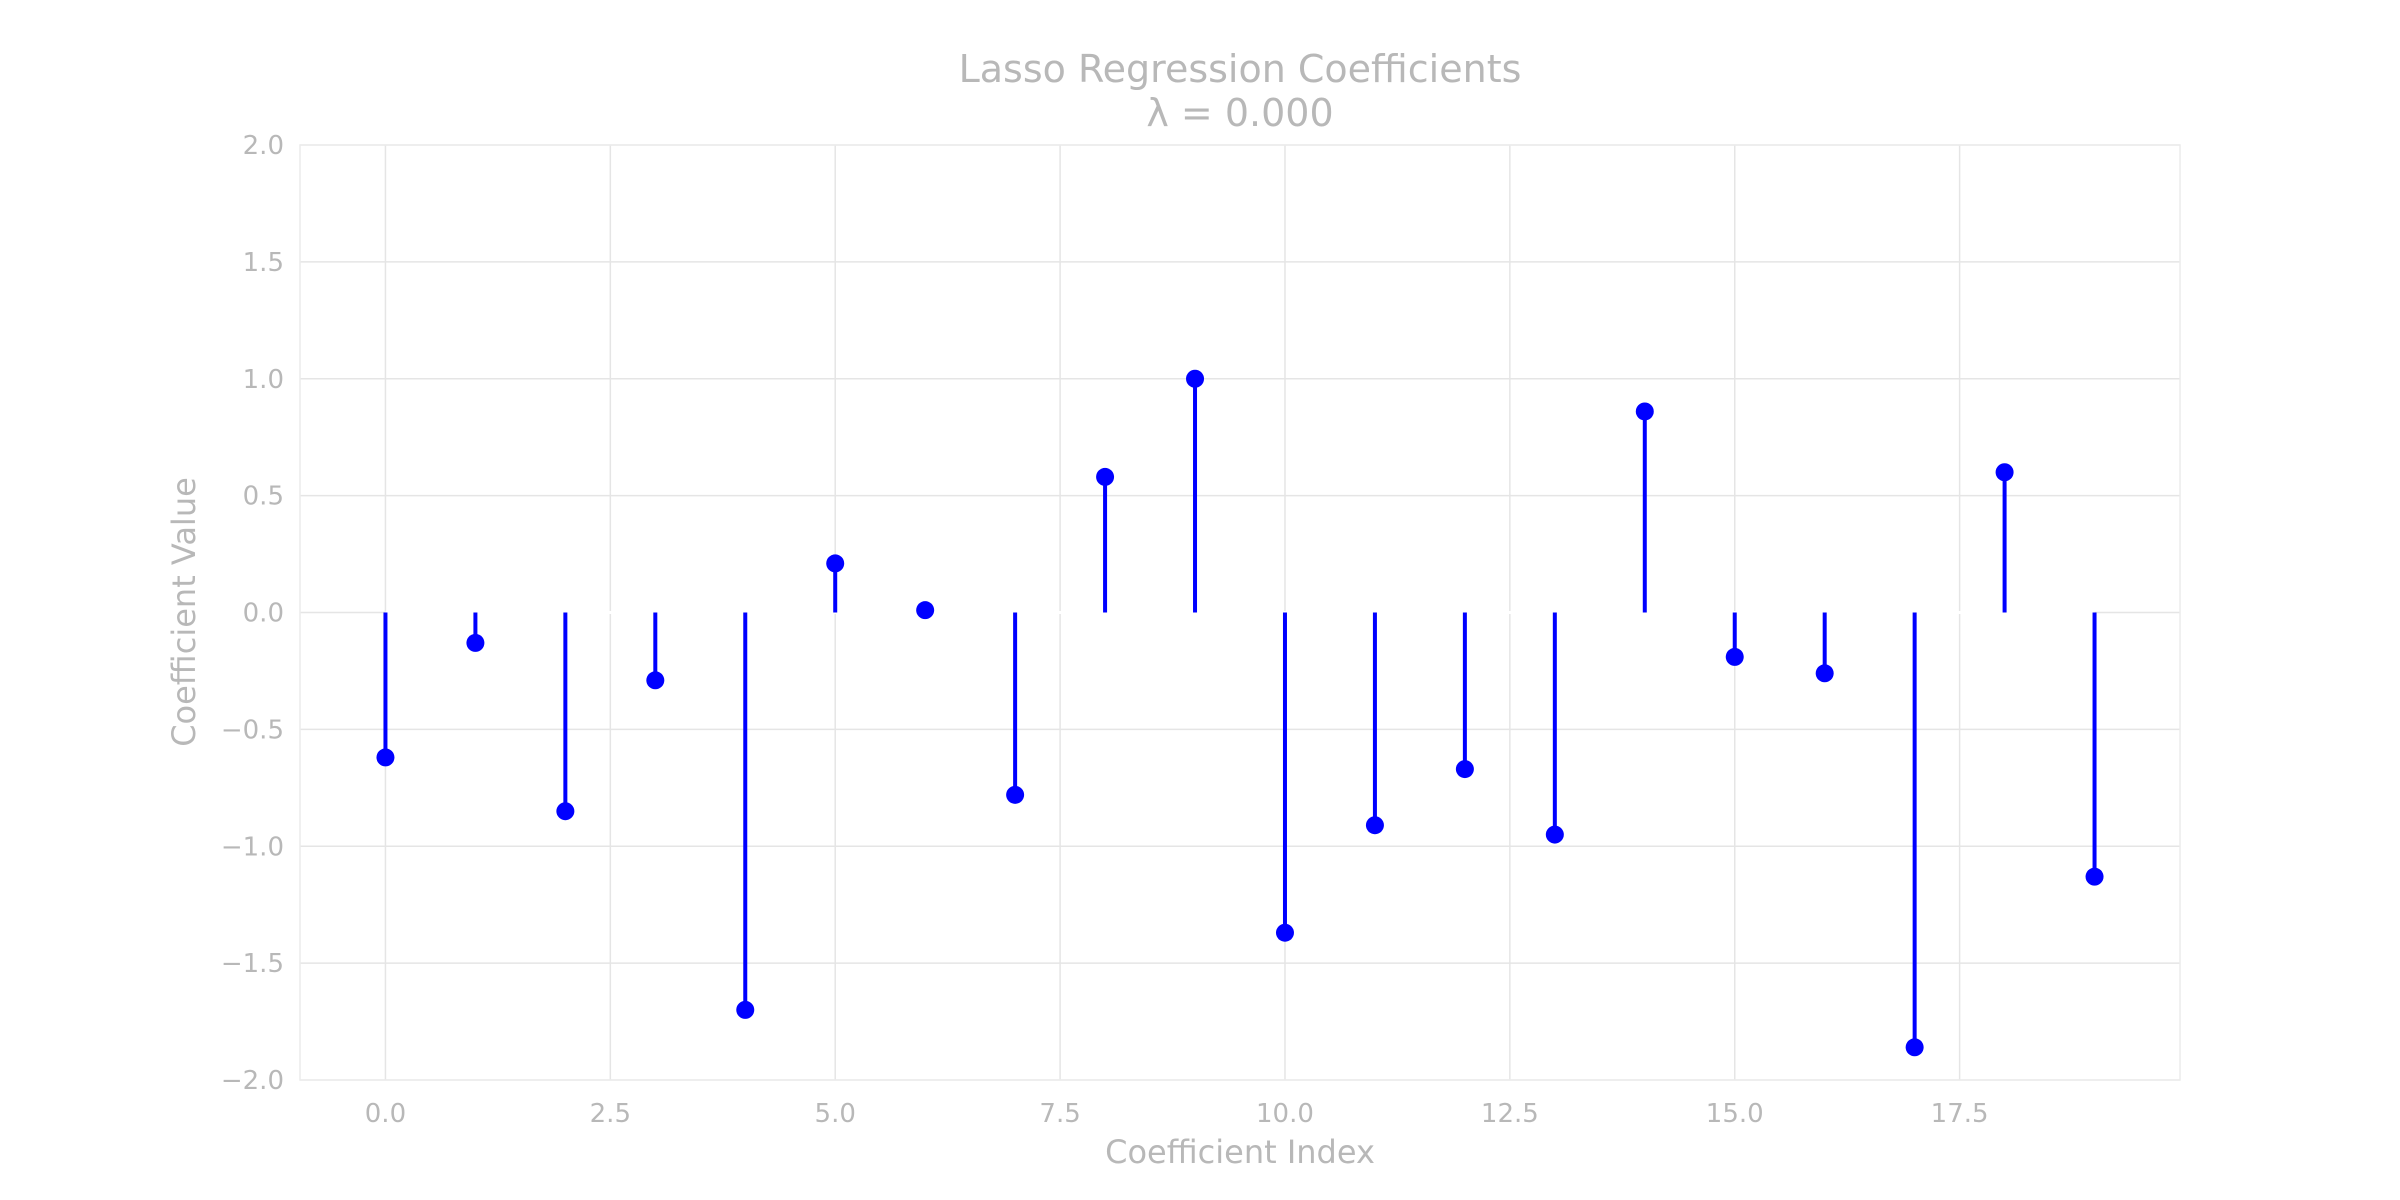  What do you see at coordinates (252, 964) in the screenshot?
I see `y-tick-label: −1.5` at bounding box center [252, 964].